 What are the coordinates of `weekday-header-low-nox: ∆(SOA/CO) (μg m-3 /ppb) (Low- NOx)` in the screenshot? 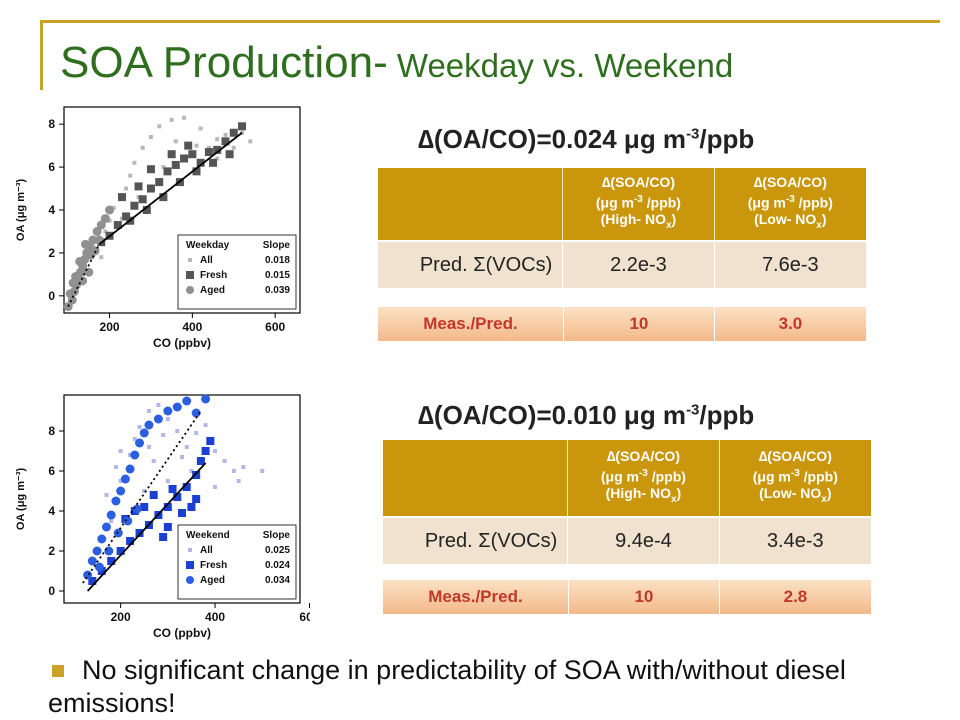 It's located at (790, 204).